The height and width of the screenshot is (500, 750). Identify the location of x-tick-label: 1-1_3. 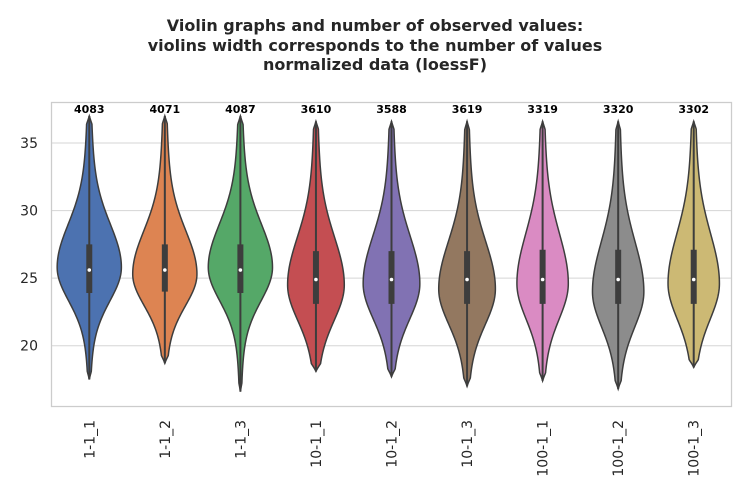
(241, 439).